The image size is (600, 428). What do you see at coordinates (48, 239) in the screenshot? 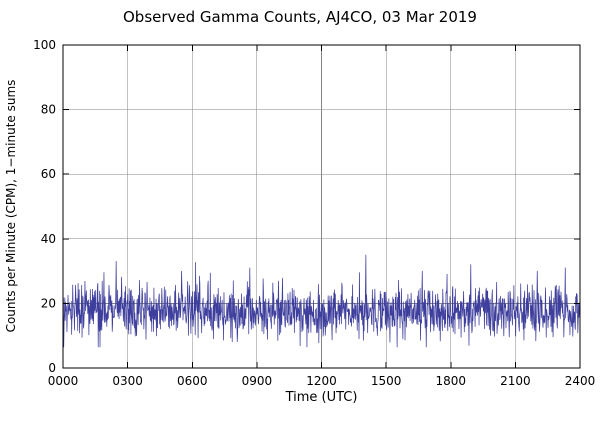
I see `y-tick-label: 40` at bounding box center [48, 239].